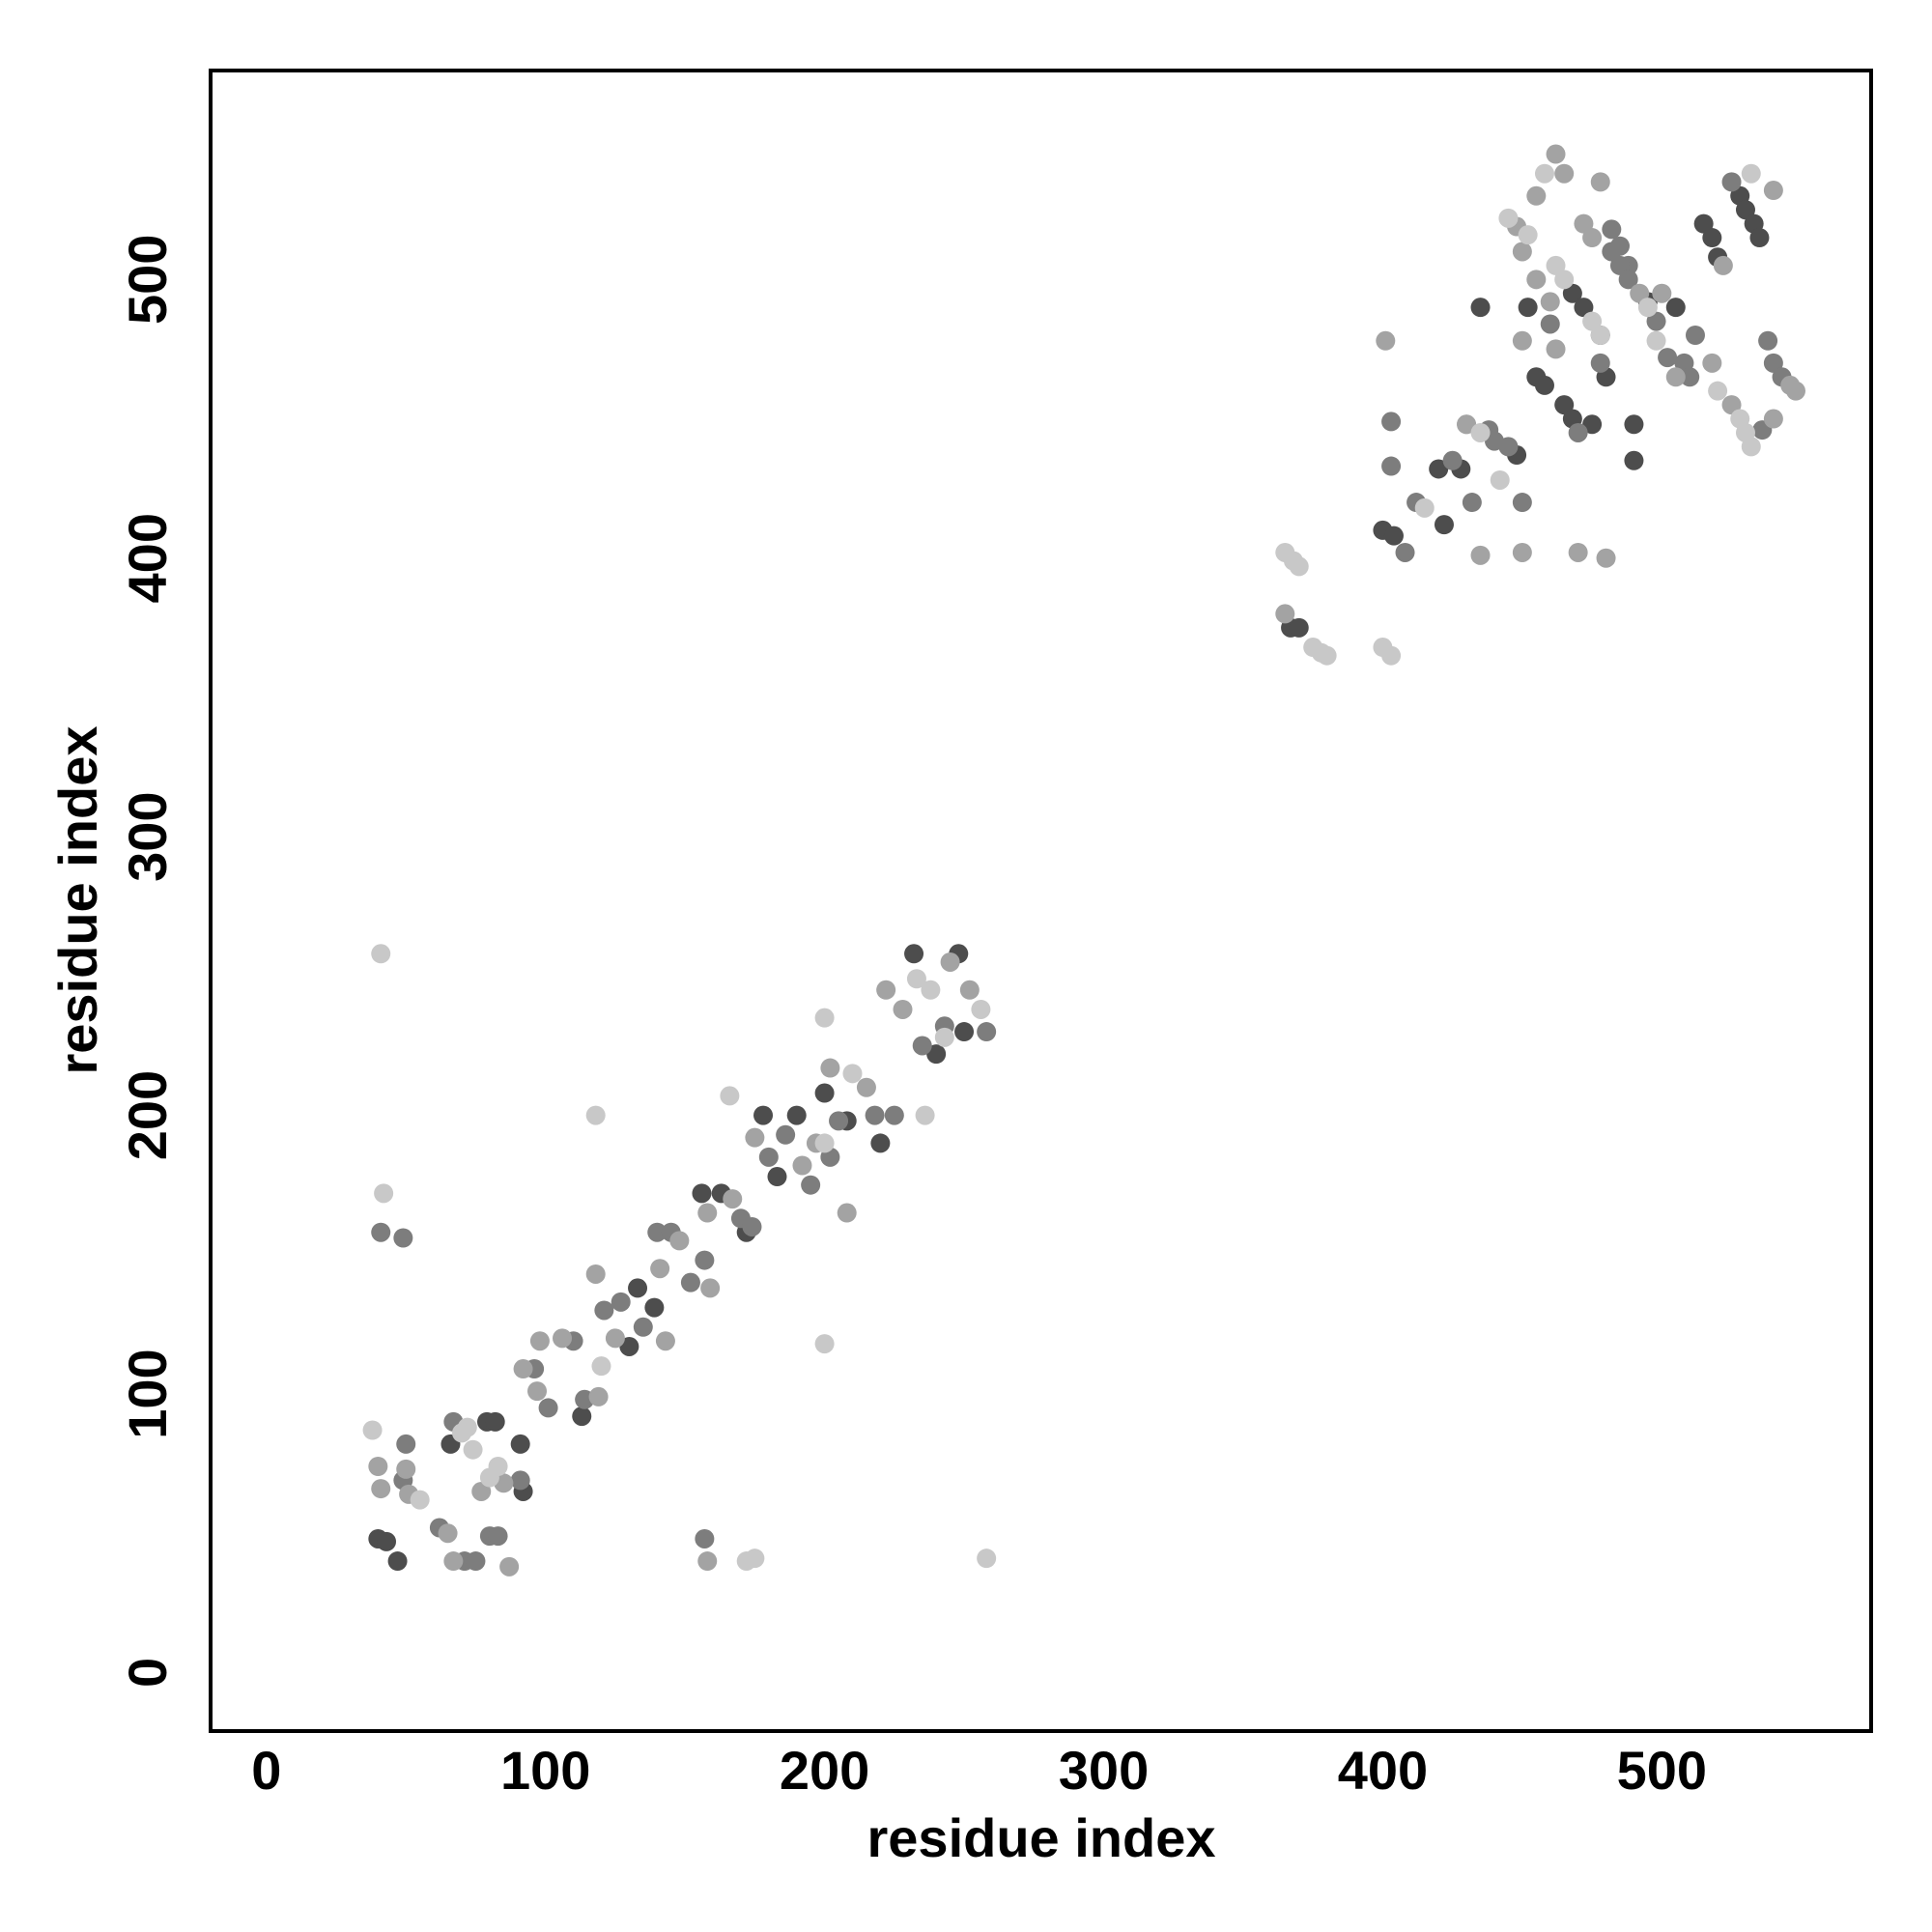 This screenshot has height=1932, width=1932. I want to click on x-tick-label: 100, so click(545, 1770).